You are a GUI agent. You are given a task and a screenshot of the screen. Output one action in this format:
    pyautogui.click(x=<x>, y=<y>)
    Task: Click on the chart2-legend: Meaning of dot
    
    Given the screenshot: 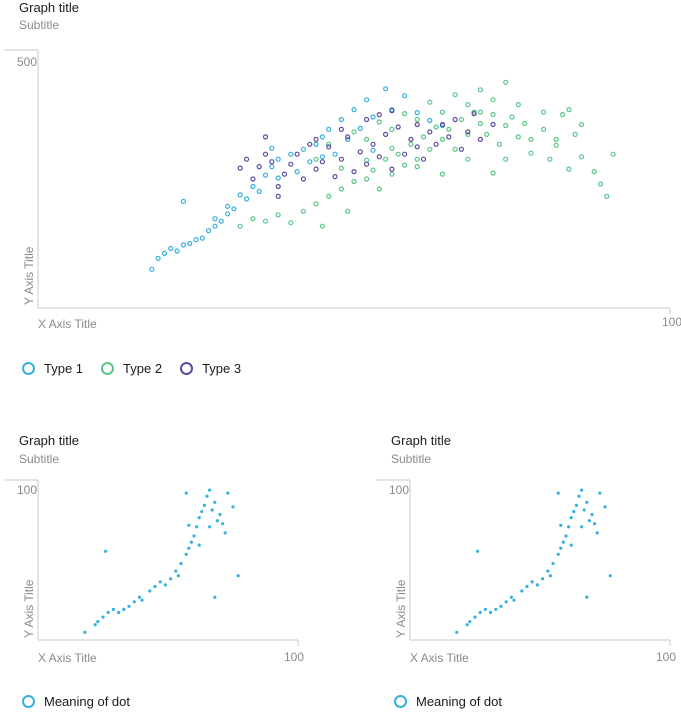 What is the action you would take?
    pyautogui.click(x=85, y=701)
    